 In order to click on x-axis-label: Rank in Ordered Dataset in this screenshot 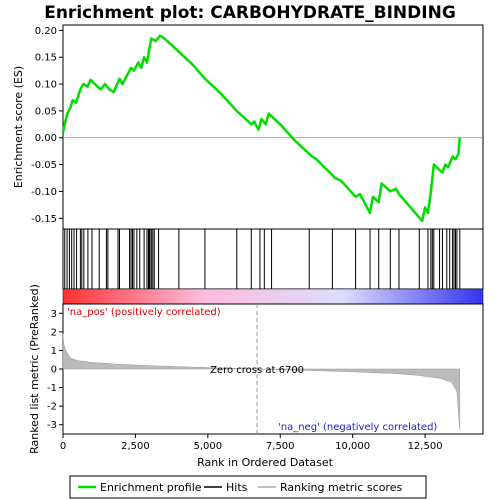, I will do `click(265, 462)`.